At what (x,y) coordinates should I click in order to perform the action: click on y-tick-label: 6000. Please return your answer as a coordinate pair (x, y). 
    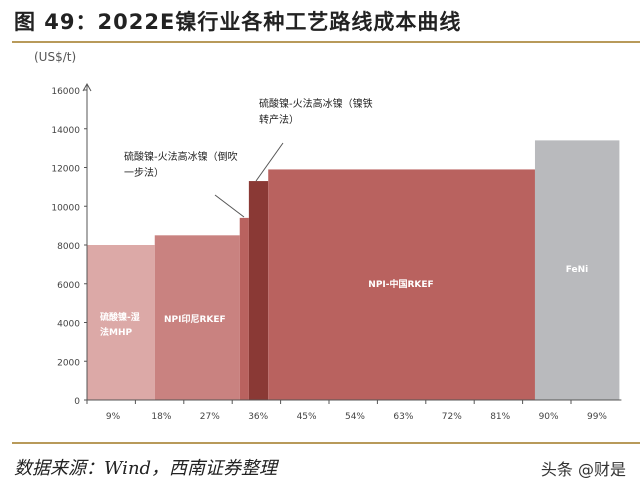
    Looking at the image, I should click on (68, 286).